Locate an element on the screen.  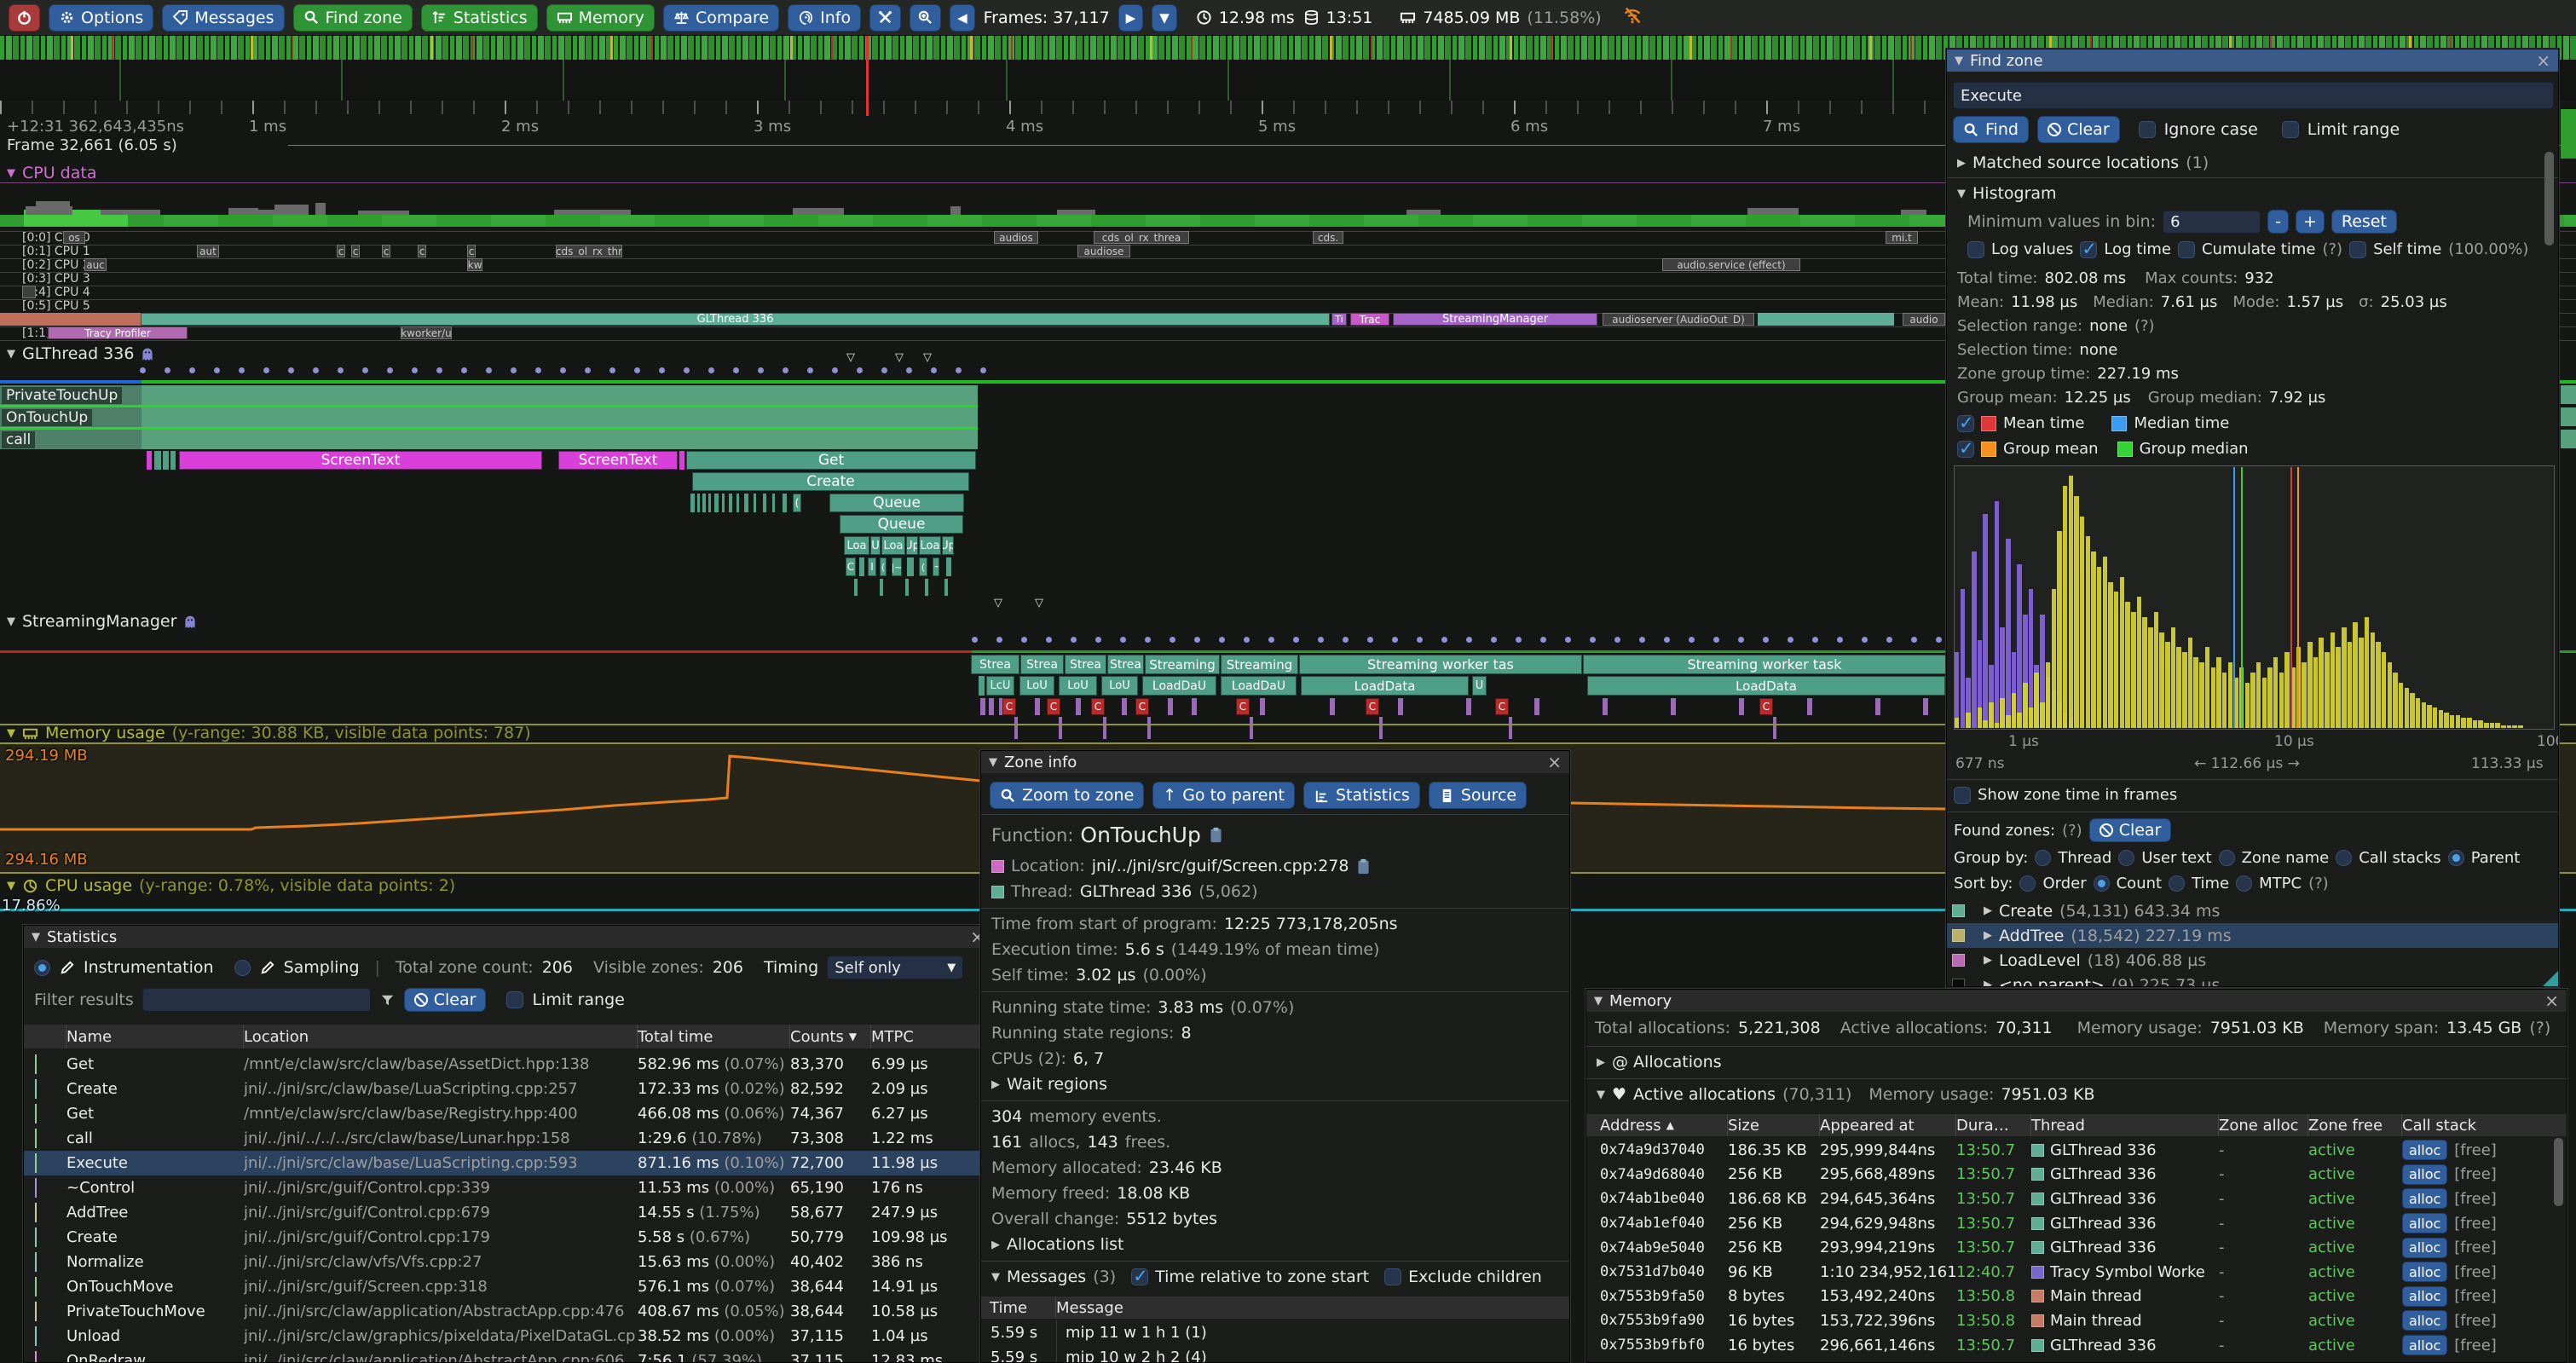
column-size: Size is located at coordinates (1774, 1125).